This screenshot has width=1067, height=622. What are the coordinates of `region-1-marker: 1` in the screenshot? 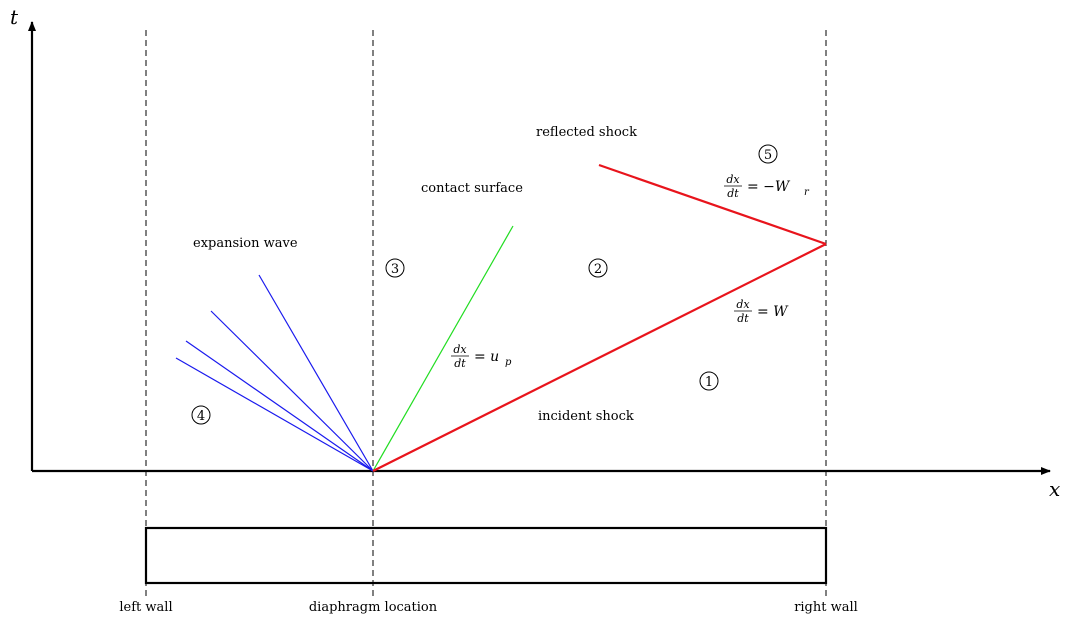 It's located at (709, 381).